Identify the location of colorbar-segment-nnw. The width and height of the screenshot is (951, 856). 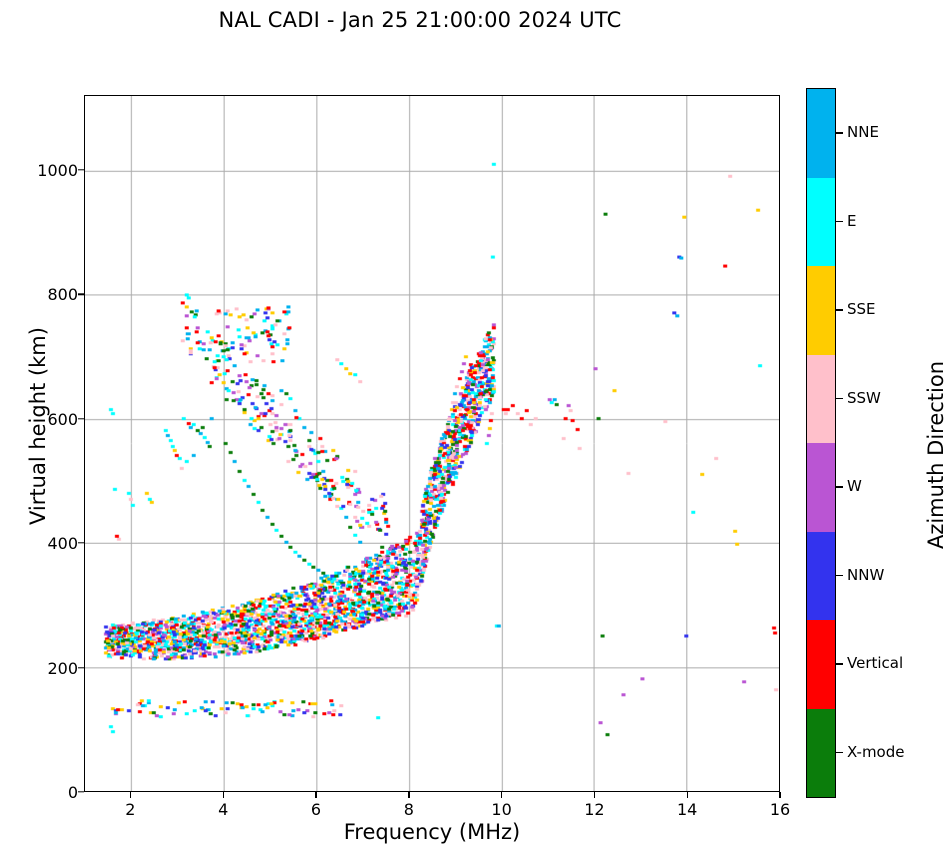
(821, 575).